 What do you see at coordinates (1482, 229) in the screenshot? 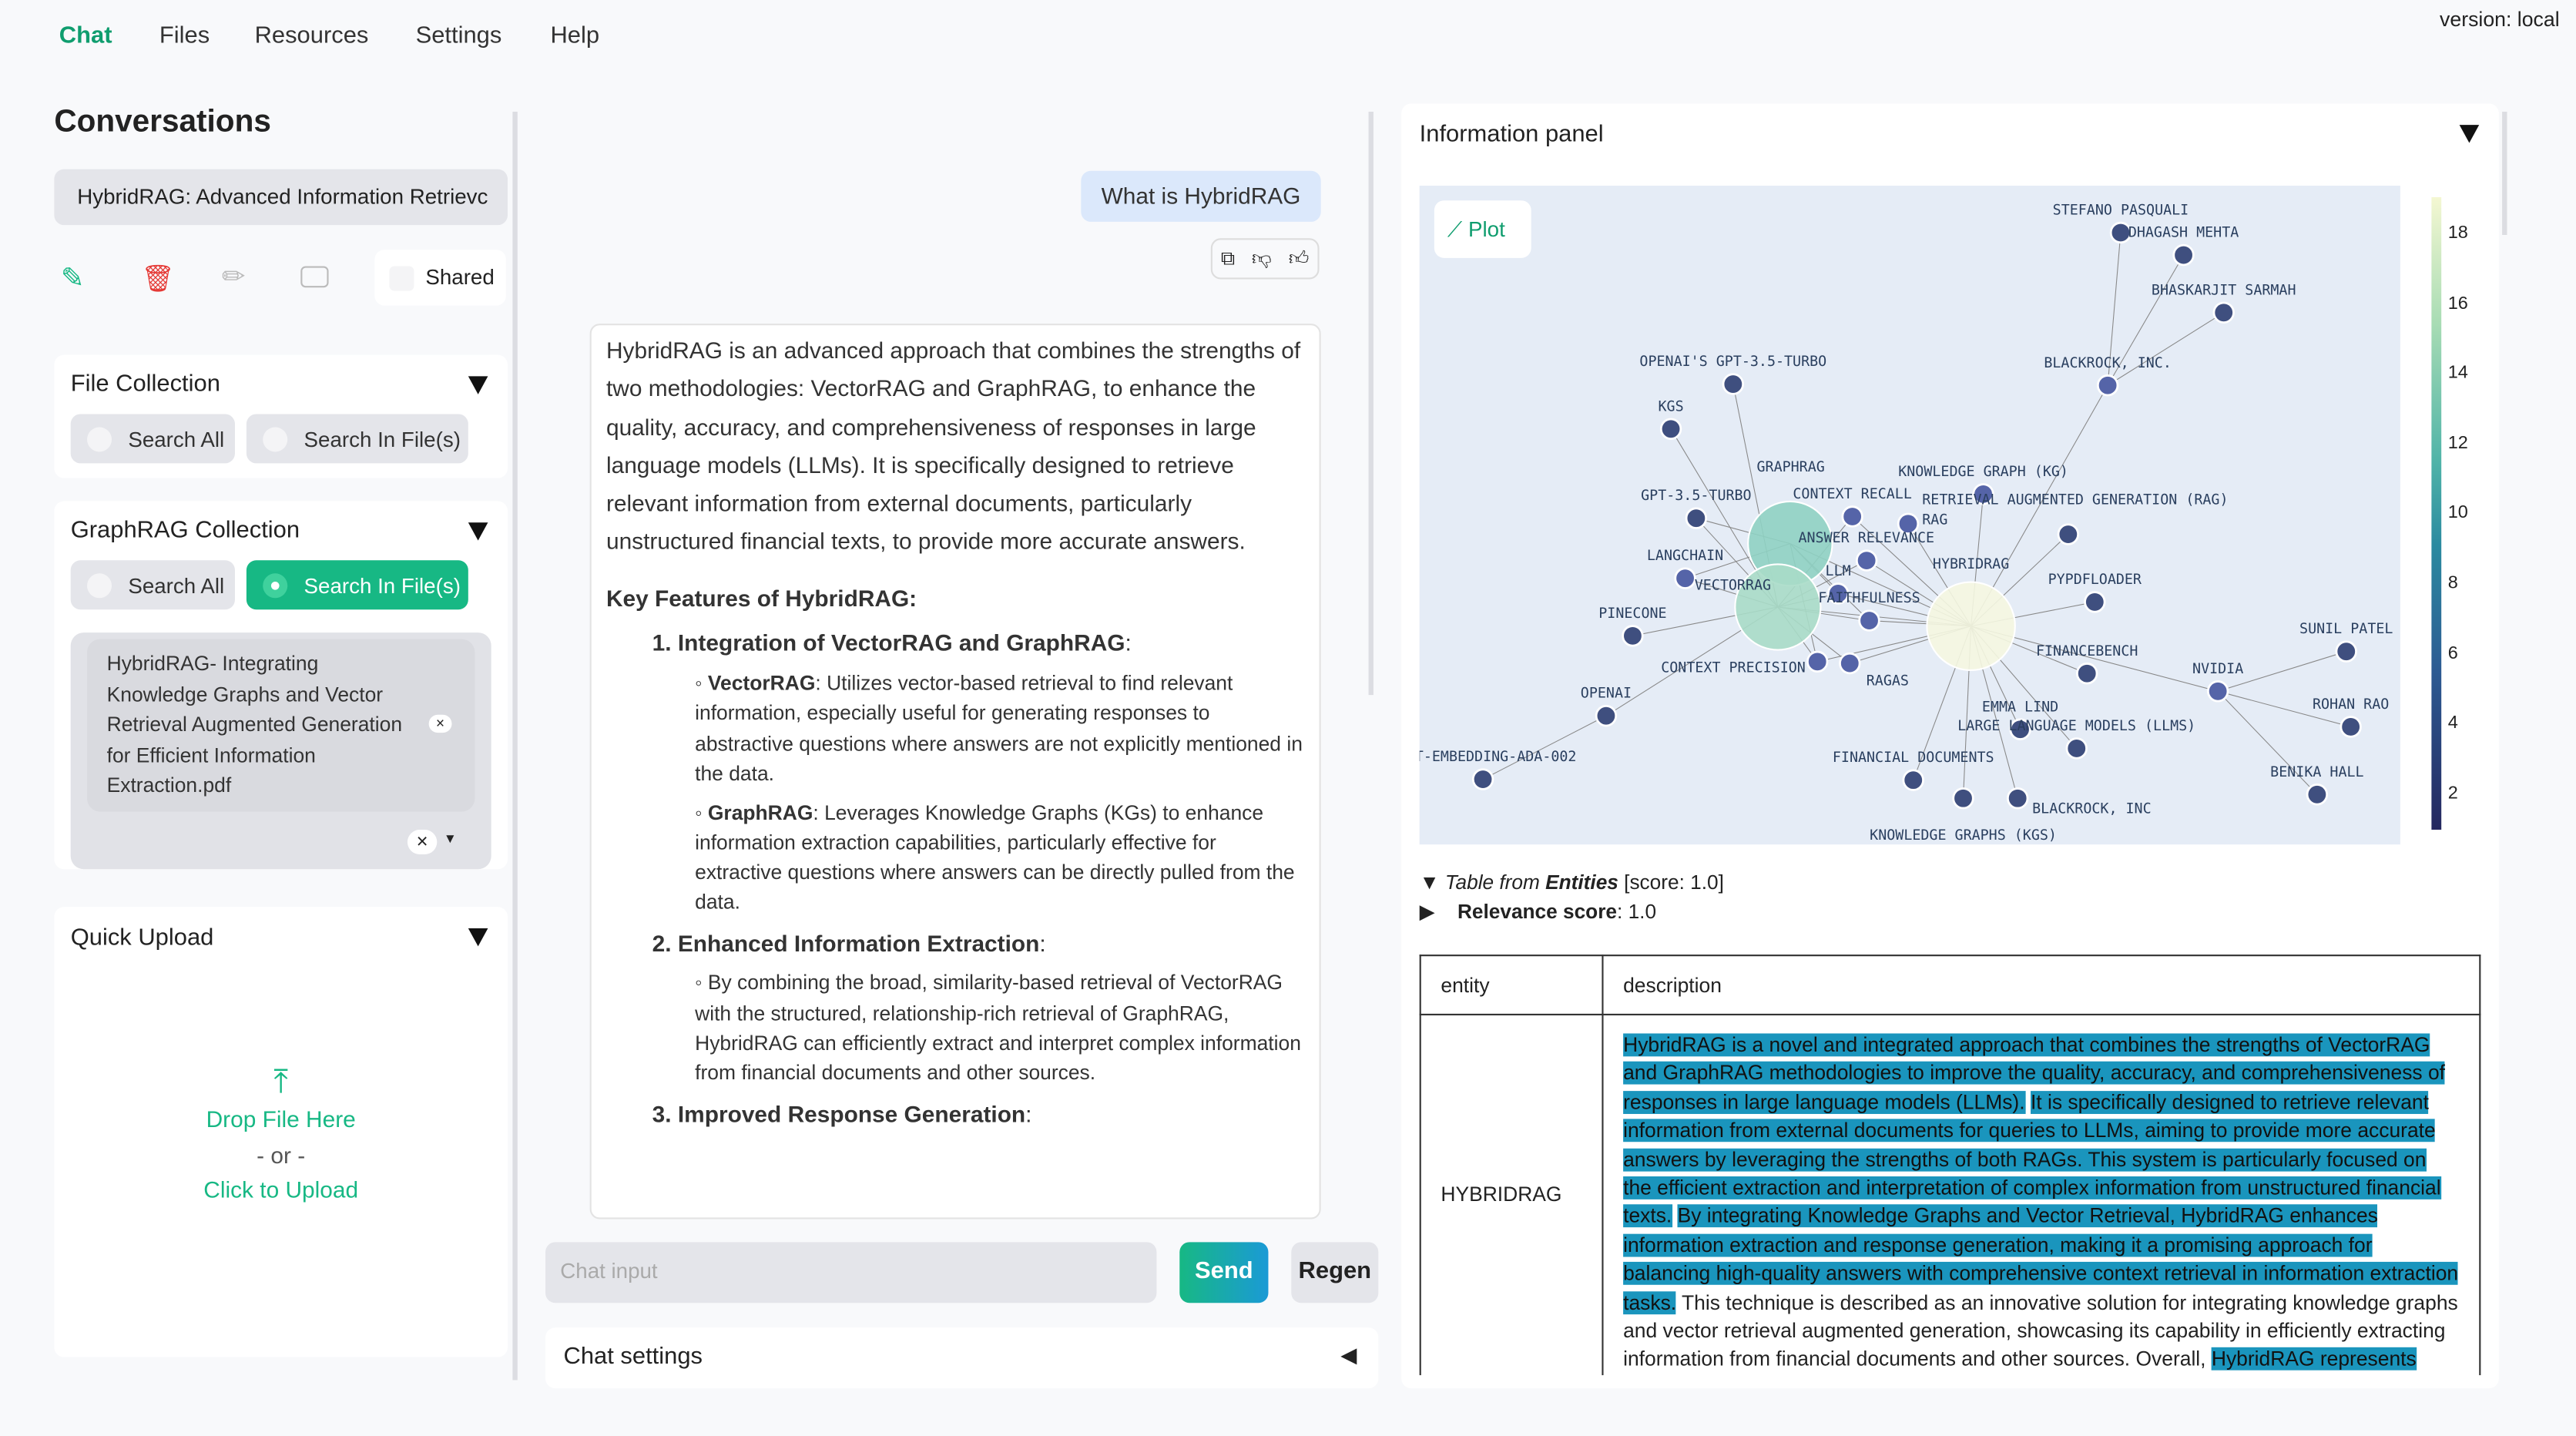
I see `plot-button: ⟋ Plot` at bounding box center [1482, 229].